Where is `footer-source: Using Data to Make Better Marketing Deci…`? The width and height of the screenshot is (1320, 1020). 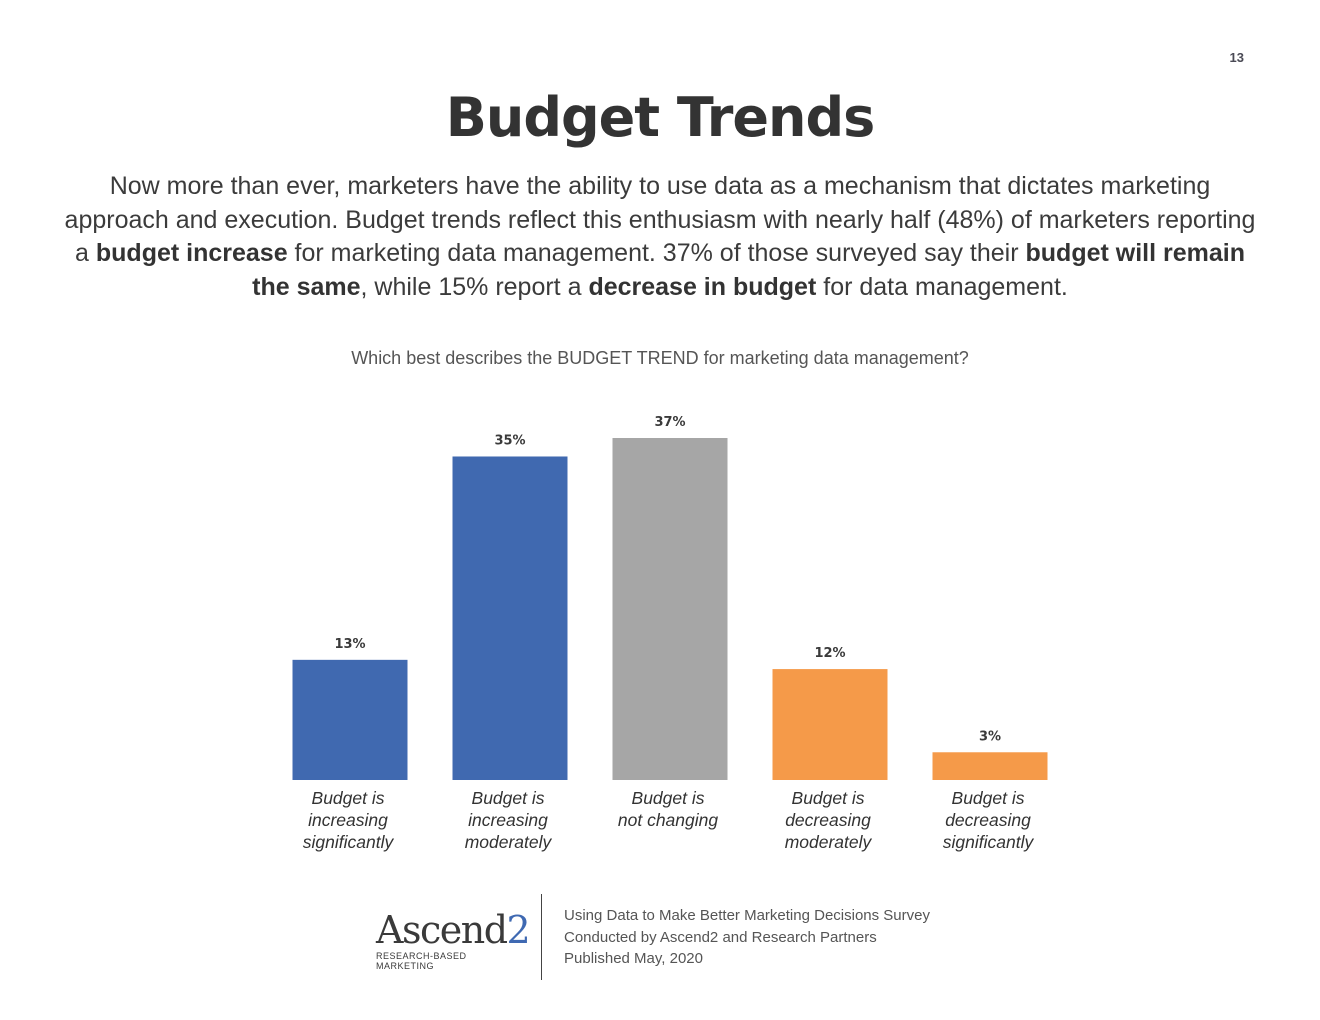
footer-source: Using Data to Make Better Marketing Deci… is located at coordinates (747, 937).